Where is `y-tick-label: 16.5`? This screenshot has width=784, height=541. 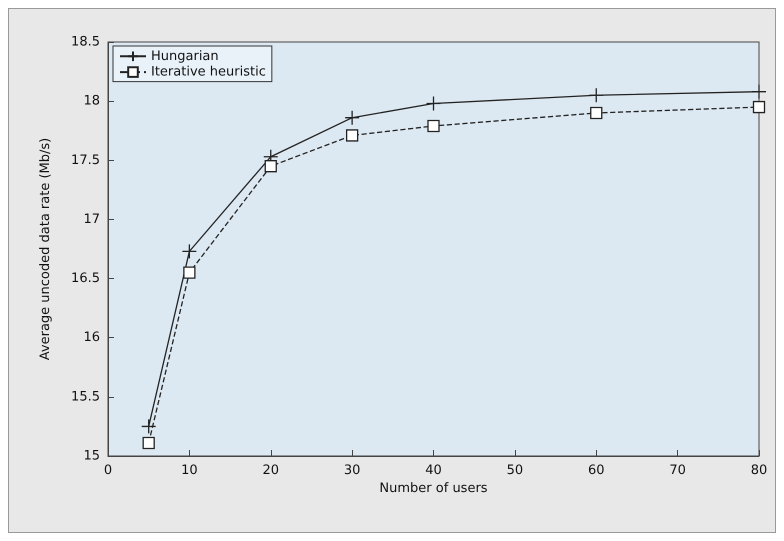
y-tick-label: 16.5 is located at coordinates (85, 278).